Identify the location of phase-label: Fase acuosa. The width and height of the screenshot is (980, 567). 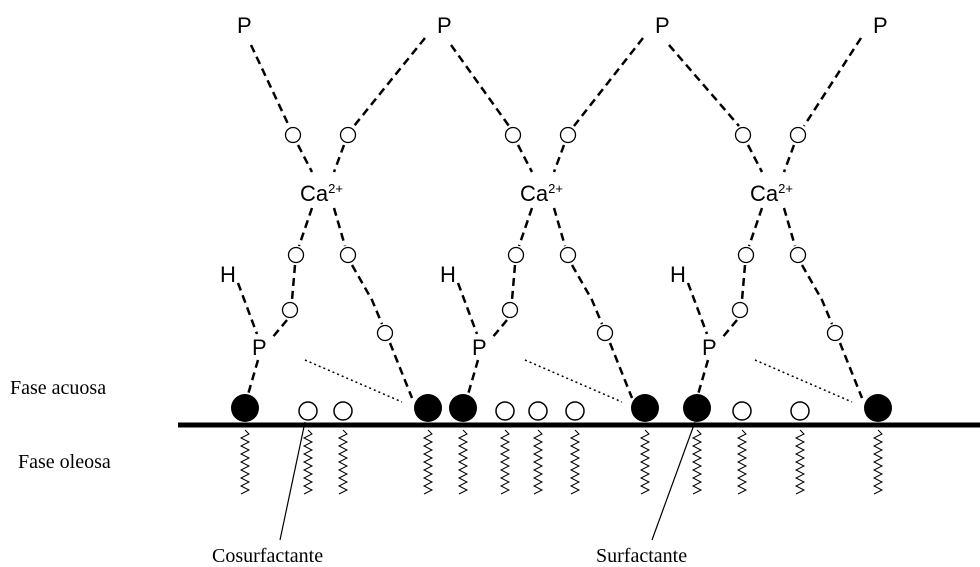
(58, 388).